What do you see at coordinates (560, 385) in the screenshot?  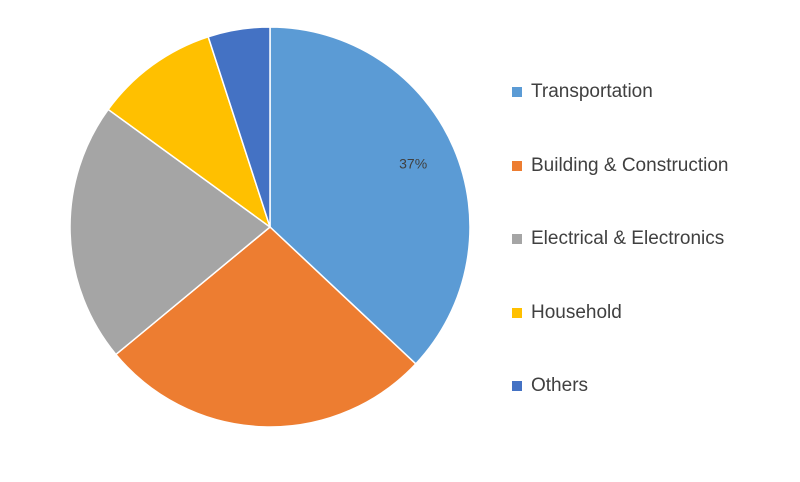 I see `legend-label: Others` at bounding box center [560, 385].